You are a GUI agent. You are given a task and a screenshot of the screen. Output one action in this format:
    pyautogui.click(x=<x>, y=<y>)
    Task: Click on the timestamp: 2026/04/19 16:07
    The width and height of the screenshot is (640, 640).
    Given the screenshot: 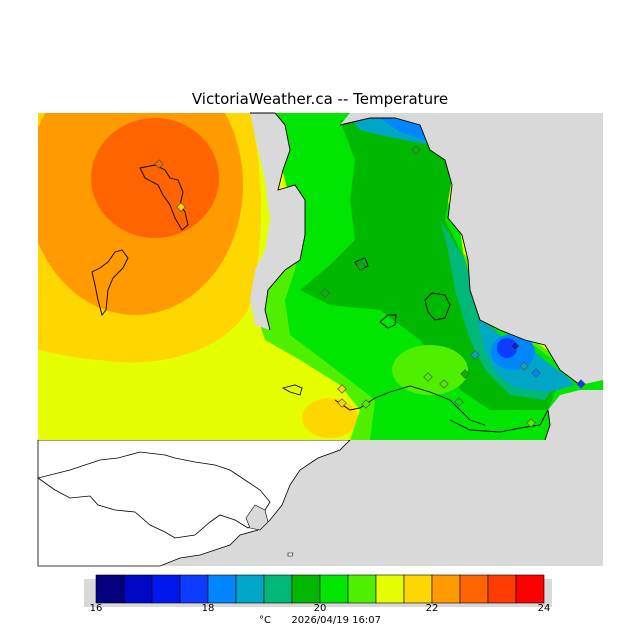 What is the action you would take?
    pyautogui.click(x=336, y=620)
    